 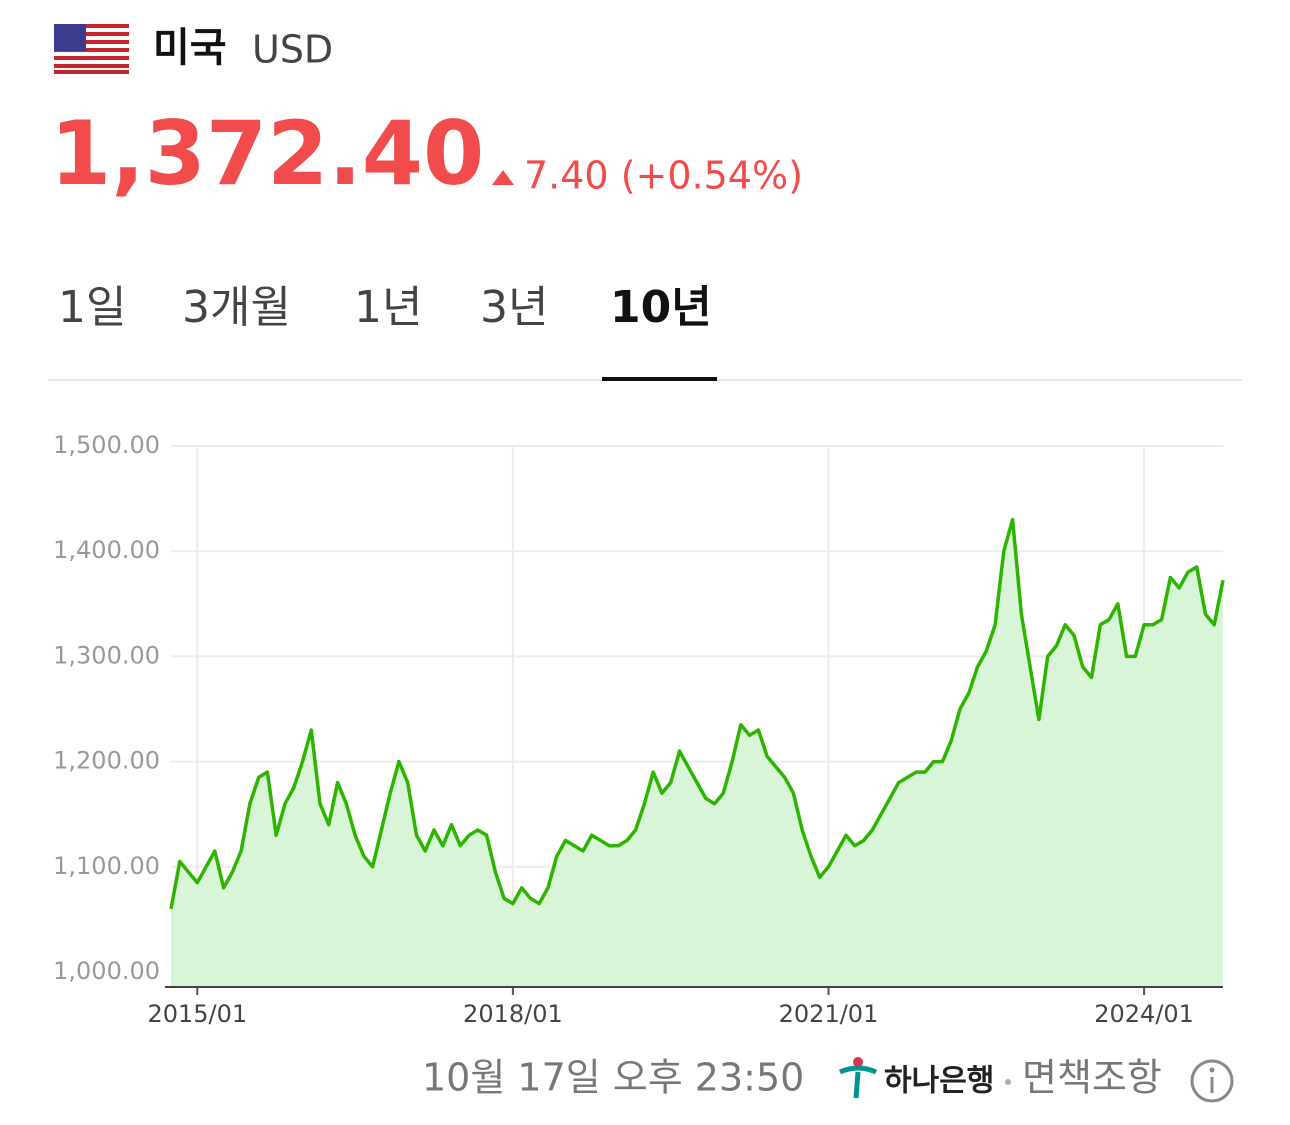 What do you see at coordinates (236, 307) in the screenshot?
I see `tab: 3개월` at bounding box center [236, 307].